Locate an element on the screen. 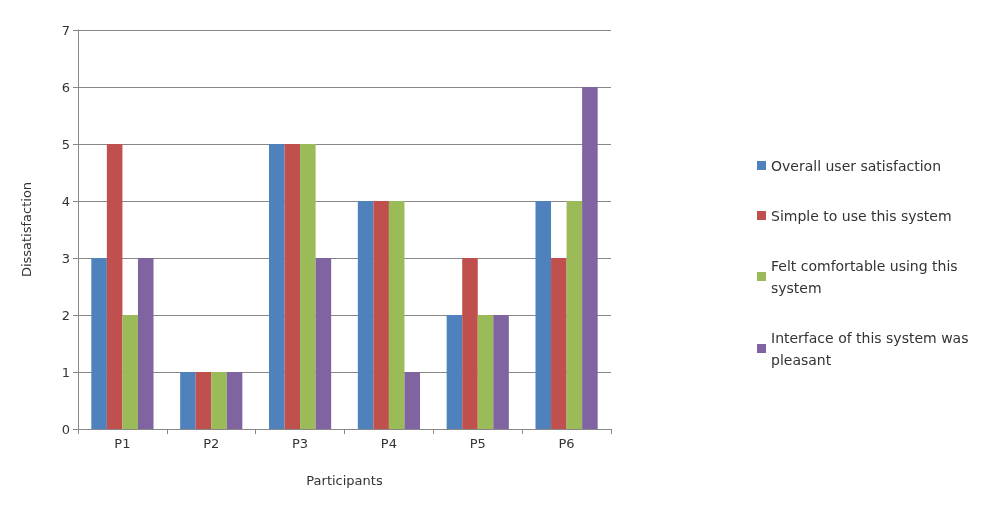 The image size is (1004, 525). x-tick-label: P5 is located at coordinates (477, 443).